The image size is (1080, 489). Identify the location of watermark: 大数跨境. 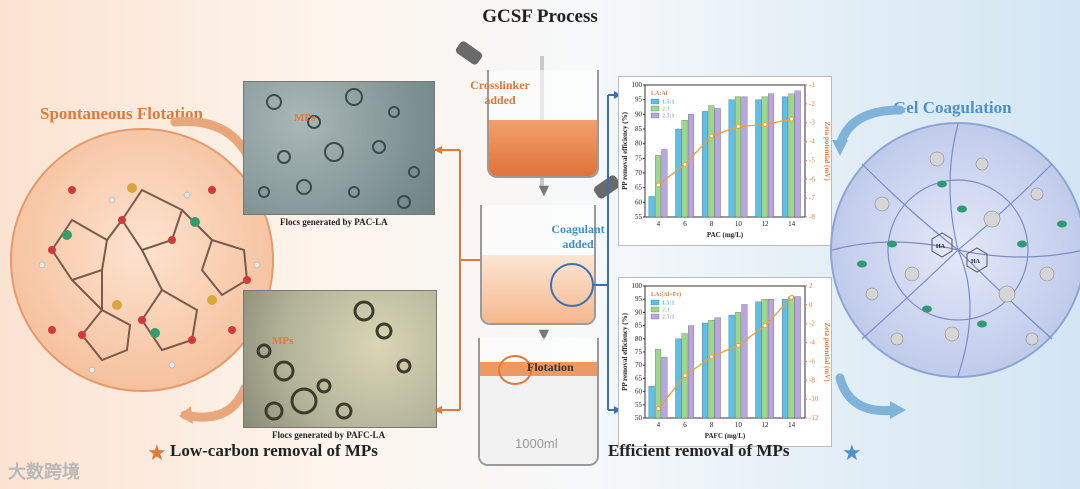
(44, 472).